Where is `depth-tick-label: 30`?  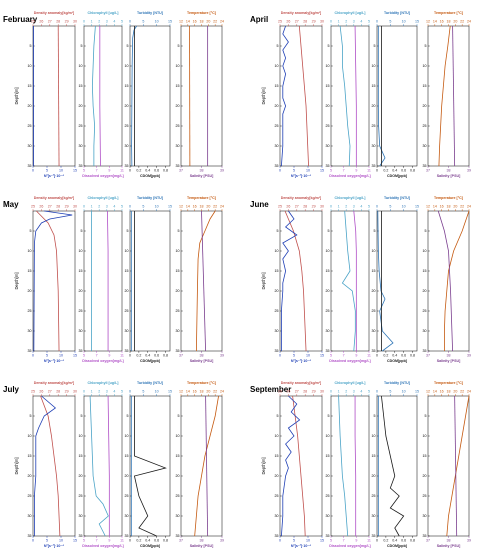
depth-tick-label: 30 is located at coordinates (127, 331).